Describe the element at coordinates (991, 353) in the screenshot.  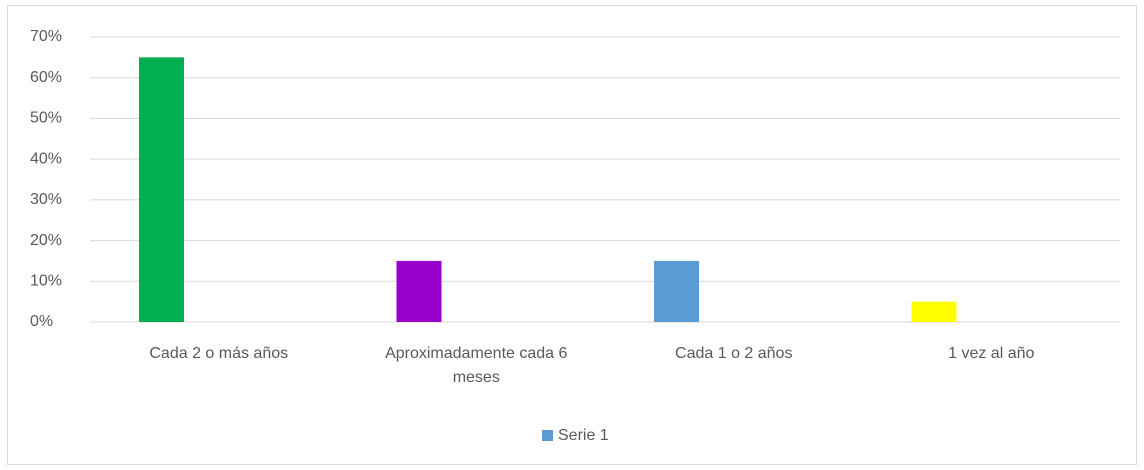
I see `x-tick-label: 1 vez al año` at that location.